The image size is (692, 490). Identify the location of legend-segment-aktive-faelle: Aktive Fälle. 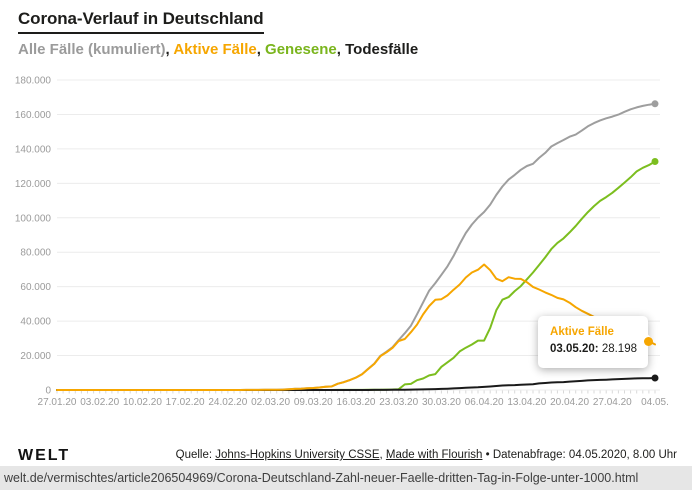
(215, 49).